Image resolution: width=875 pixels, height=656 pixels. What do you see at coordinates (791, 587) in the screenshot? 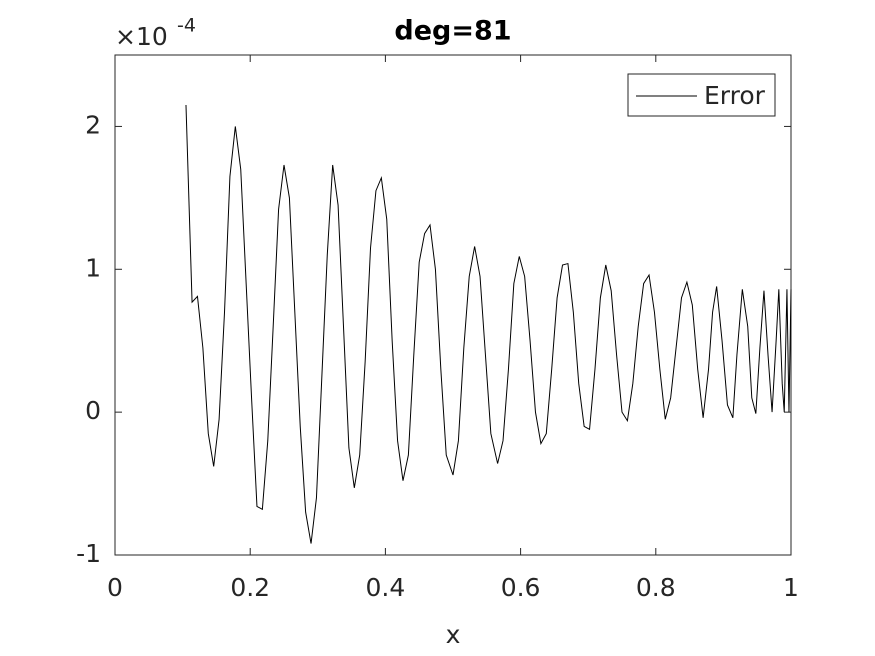
I see `x-tick-label: 1` at bounding box center [791, 587].